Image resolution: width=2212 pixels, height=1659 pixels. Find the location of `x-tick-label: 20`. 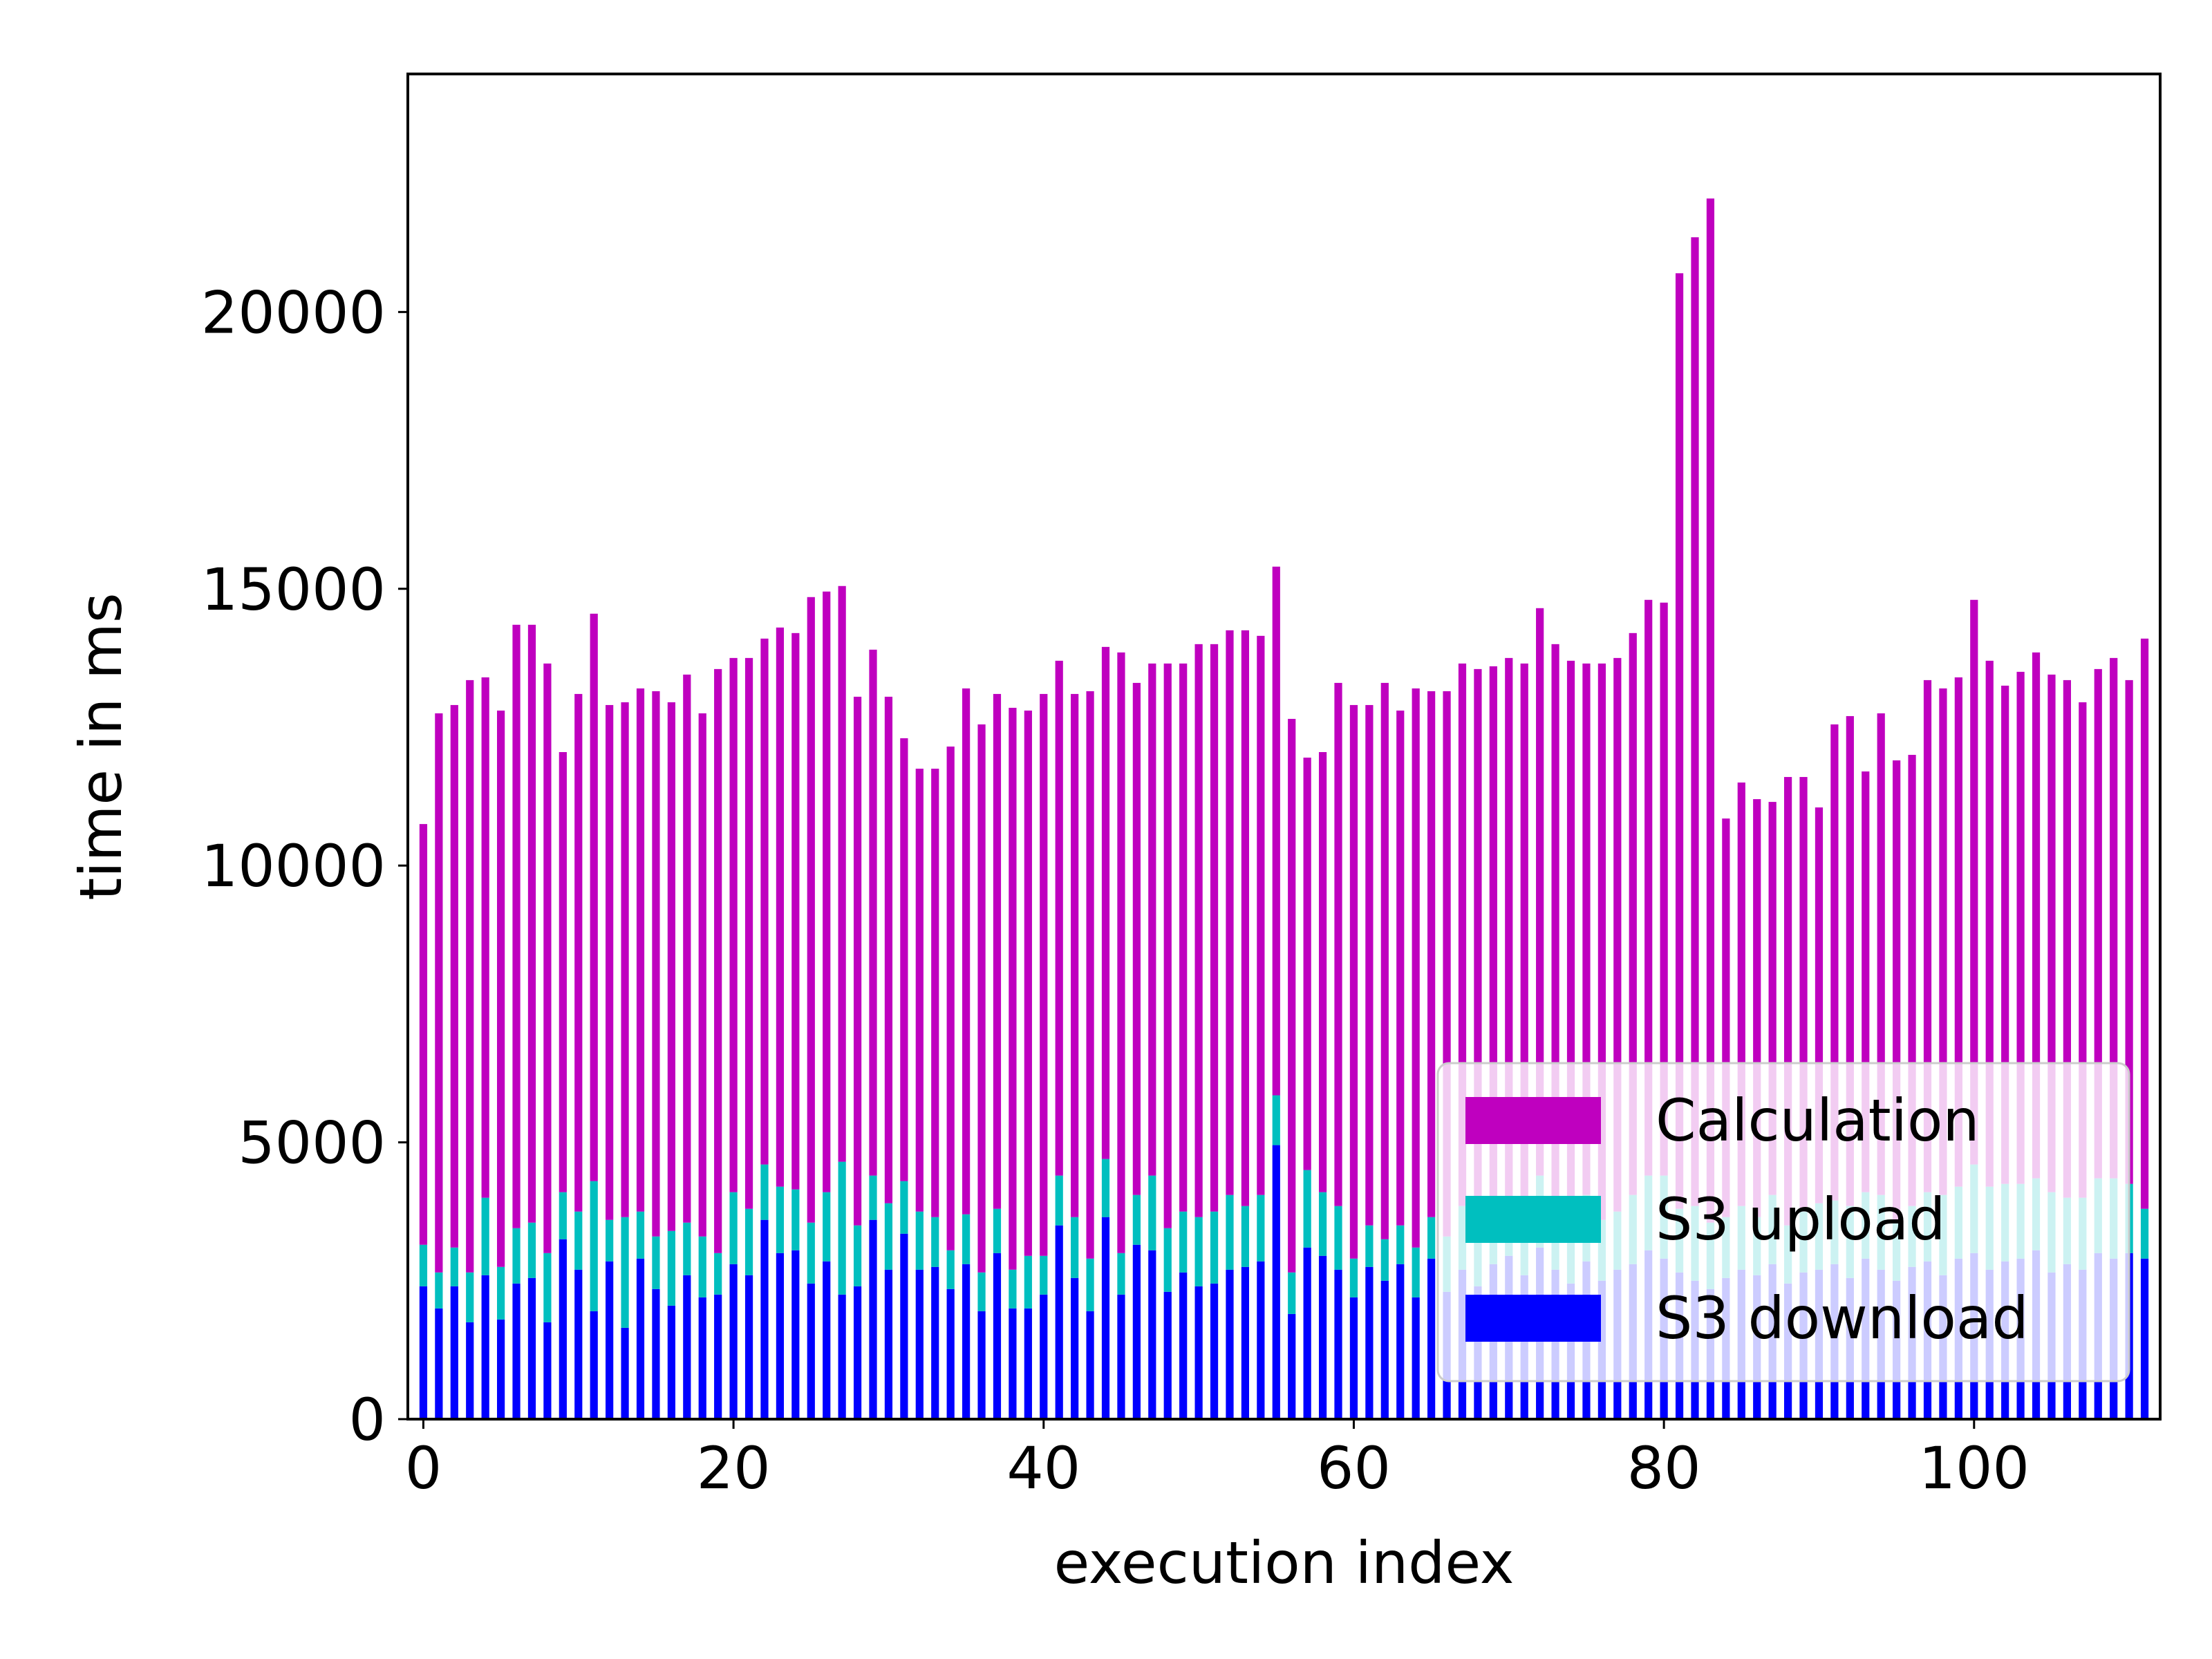

x-tick-label: 20 is located at coordinates (734, 1468).